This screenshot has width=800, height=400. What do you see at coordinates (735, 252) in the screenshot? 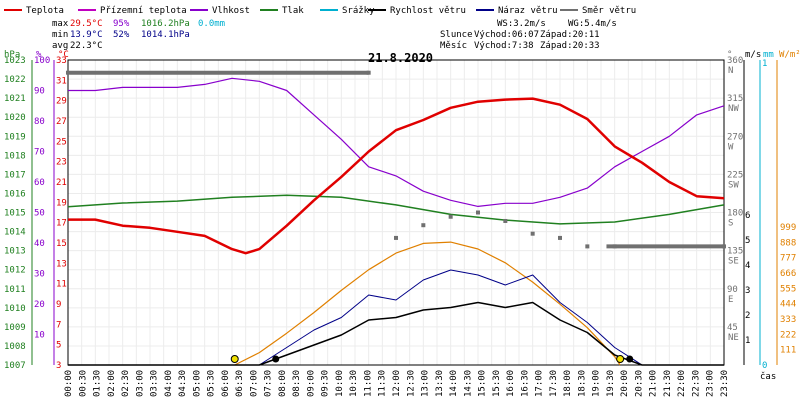
I see `y-tick-direction: 135` at bounding box center [735, 252].